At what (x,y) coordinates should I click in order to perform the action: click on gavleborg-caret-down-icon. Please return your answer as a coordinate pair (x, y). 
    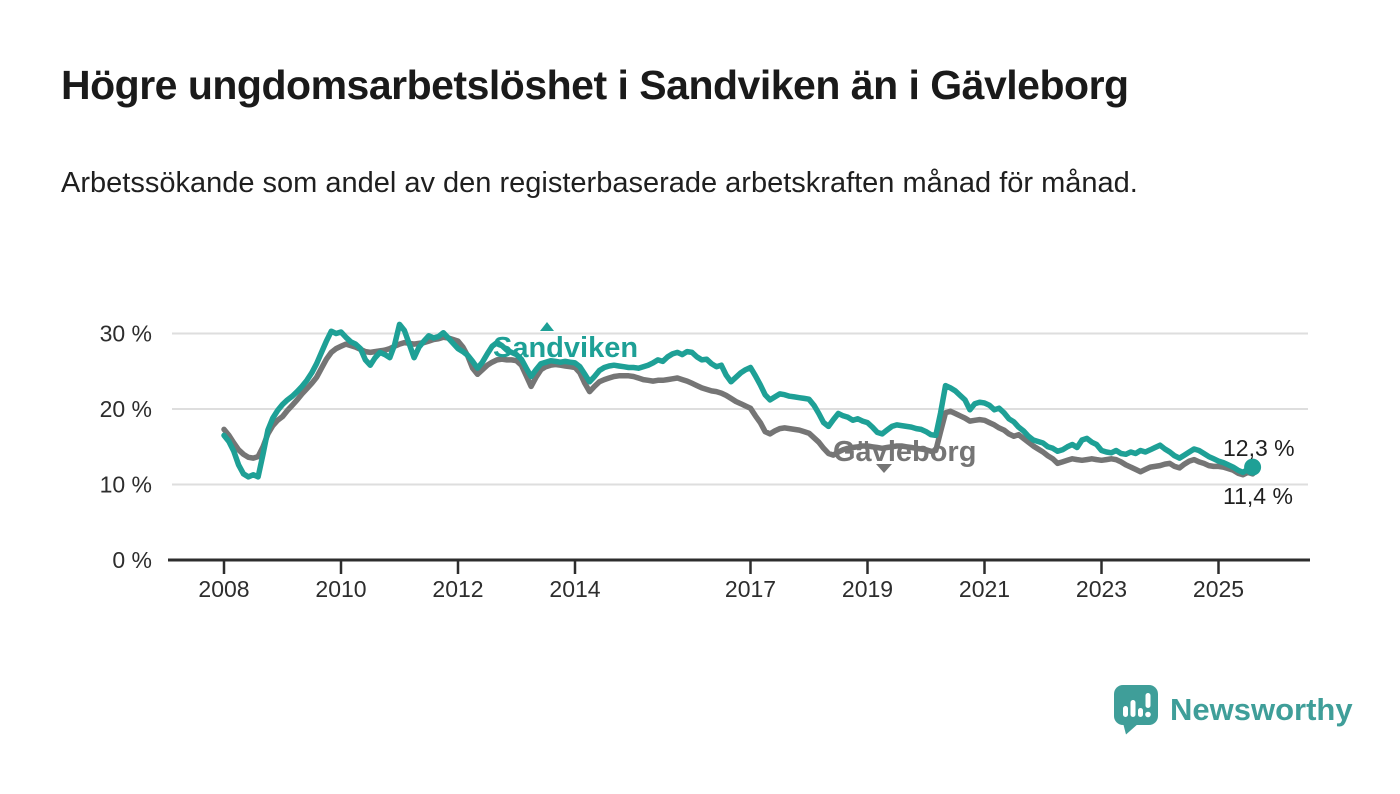
    Looking at the image, I should click on (884, 468).